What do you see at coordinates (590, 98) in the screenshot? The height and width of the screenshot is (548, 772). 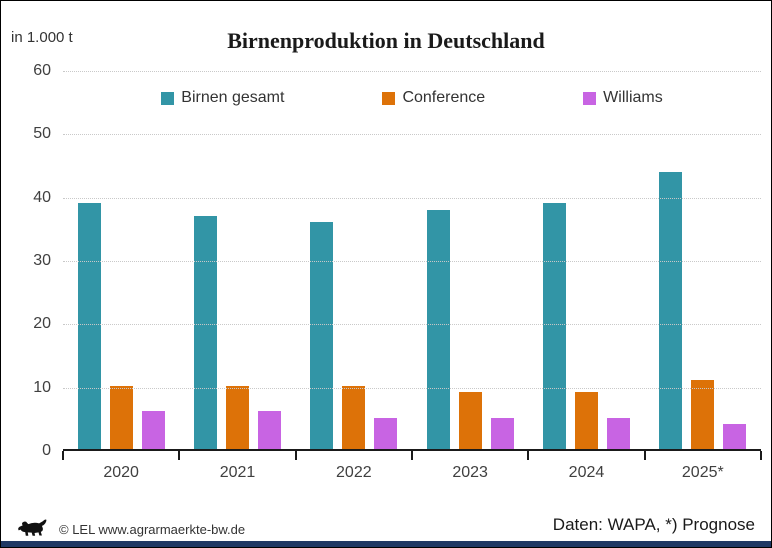 I see `legend-swatch-williams` at bounding box center [590, 98].